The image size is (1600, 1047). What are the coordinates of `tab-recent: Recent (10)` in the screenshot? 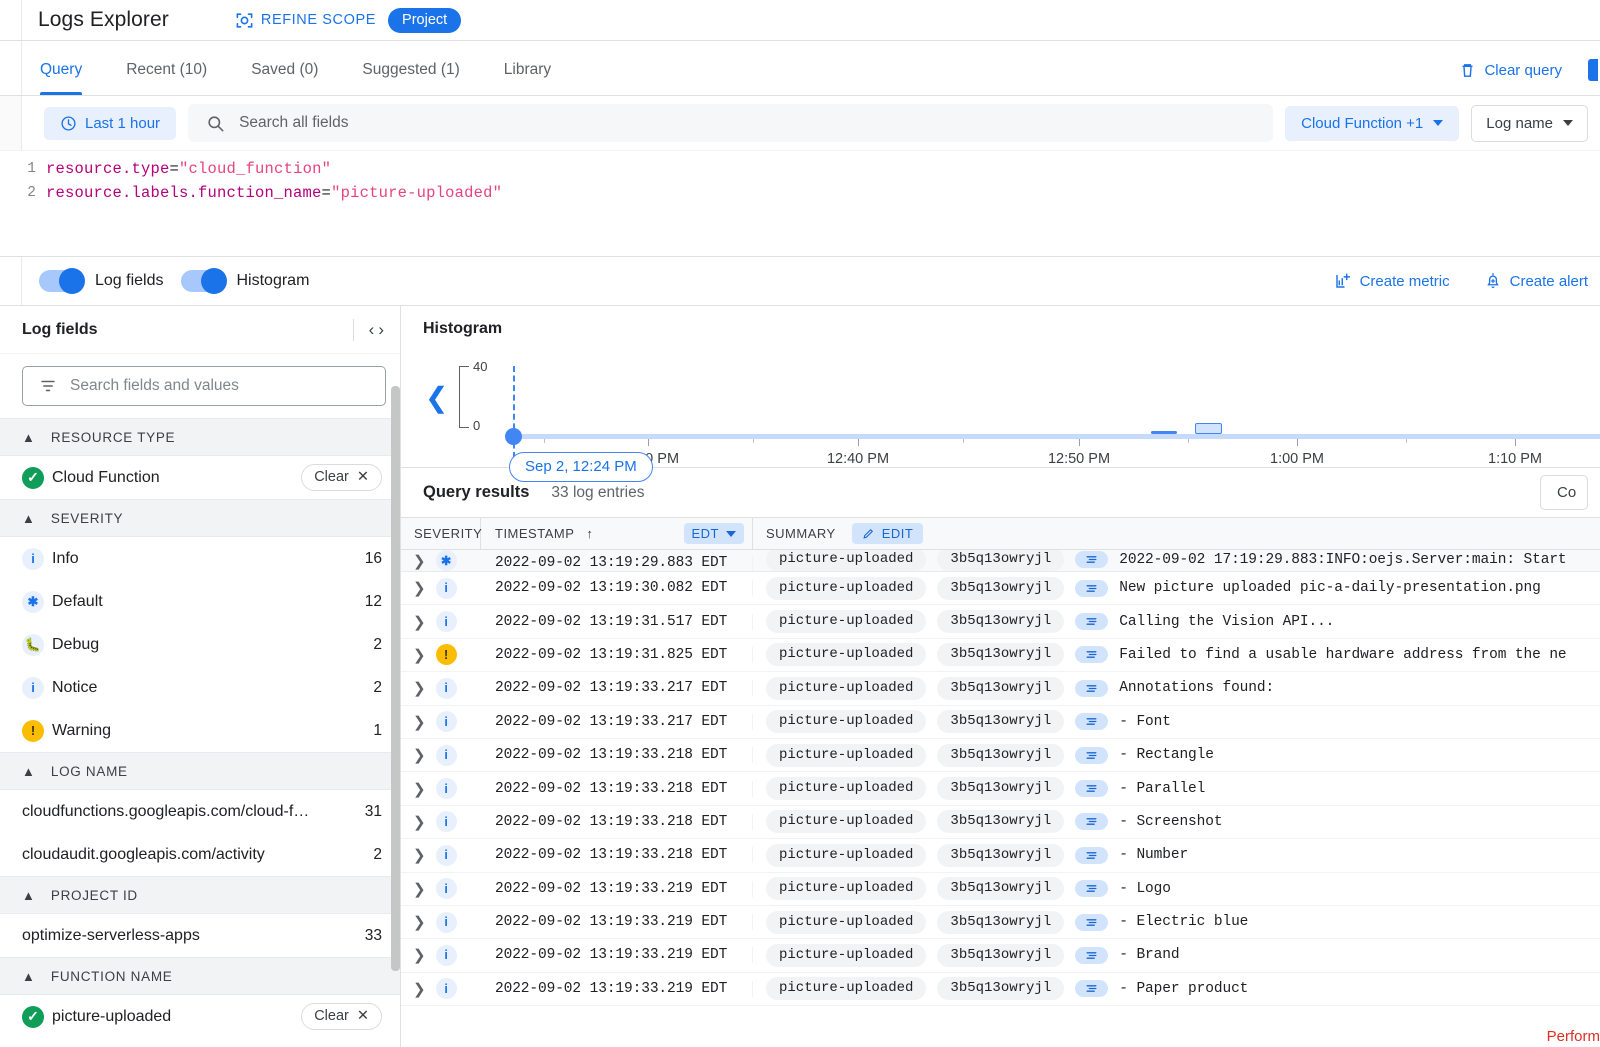 It's located at (167, 69).